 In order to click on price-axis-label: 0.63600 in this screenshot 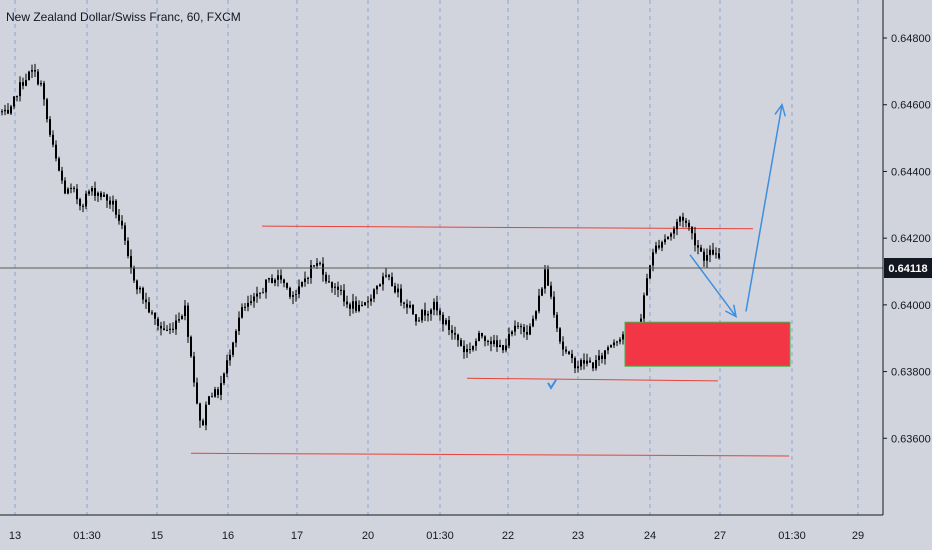, I will do `click(911, 439)`.